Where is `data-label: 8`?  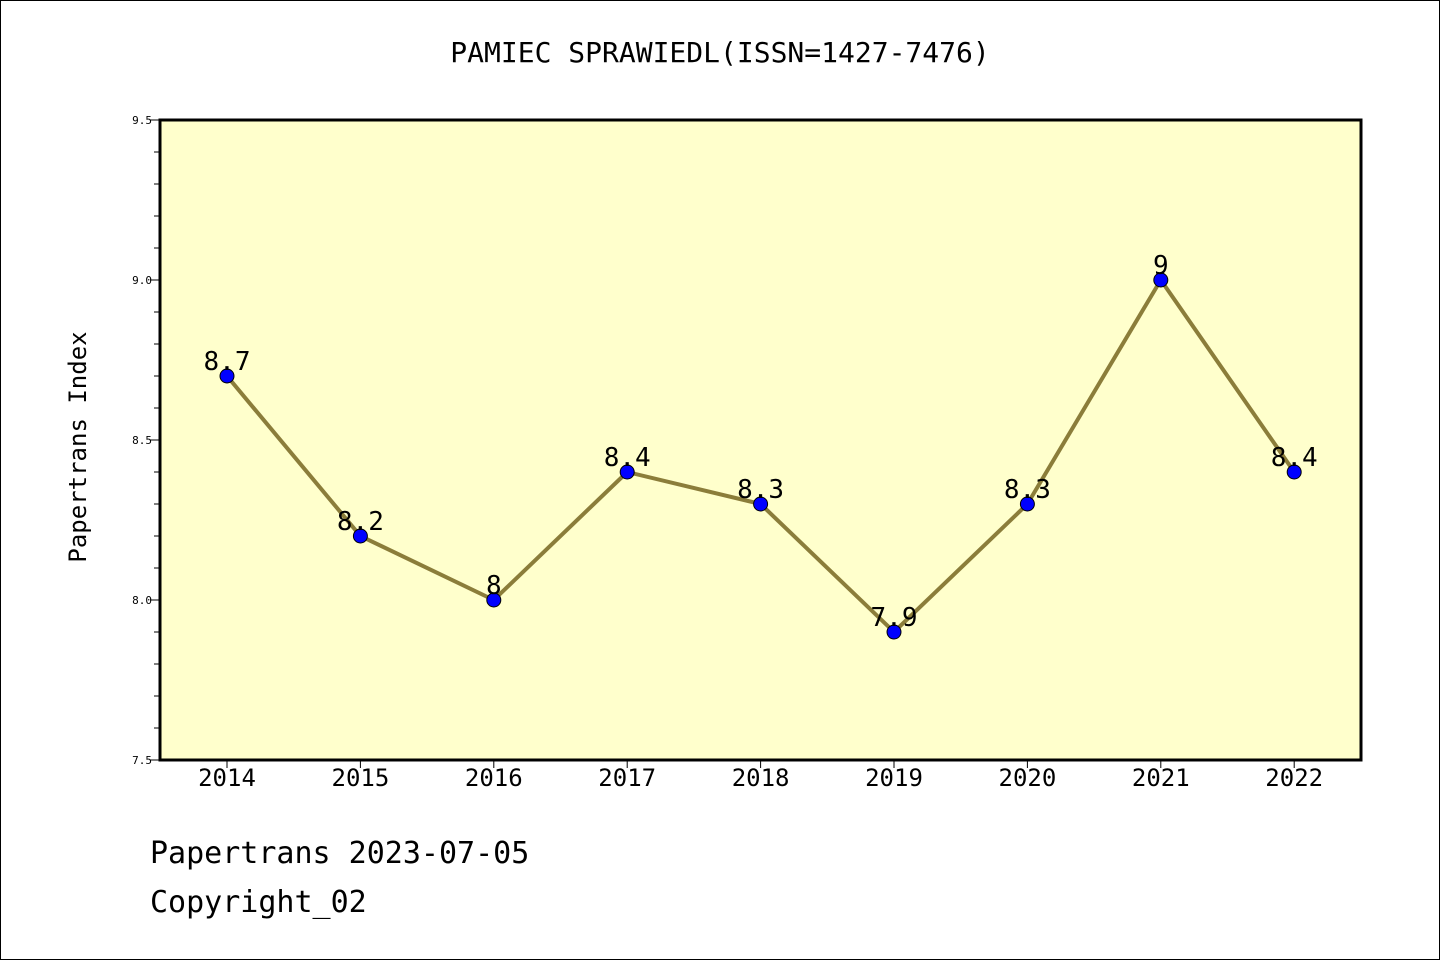 data-label: 8 is located at coordinates (494, 586).